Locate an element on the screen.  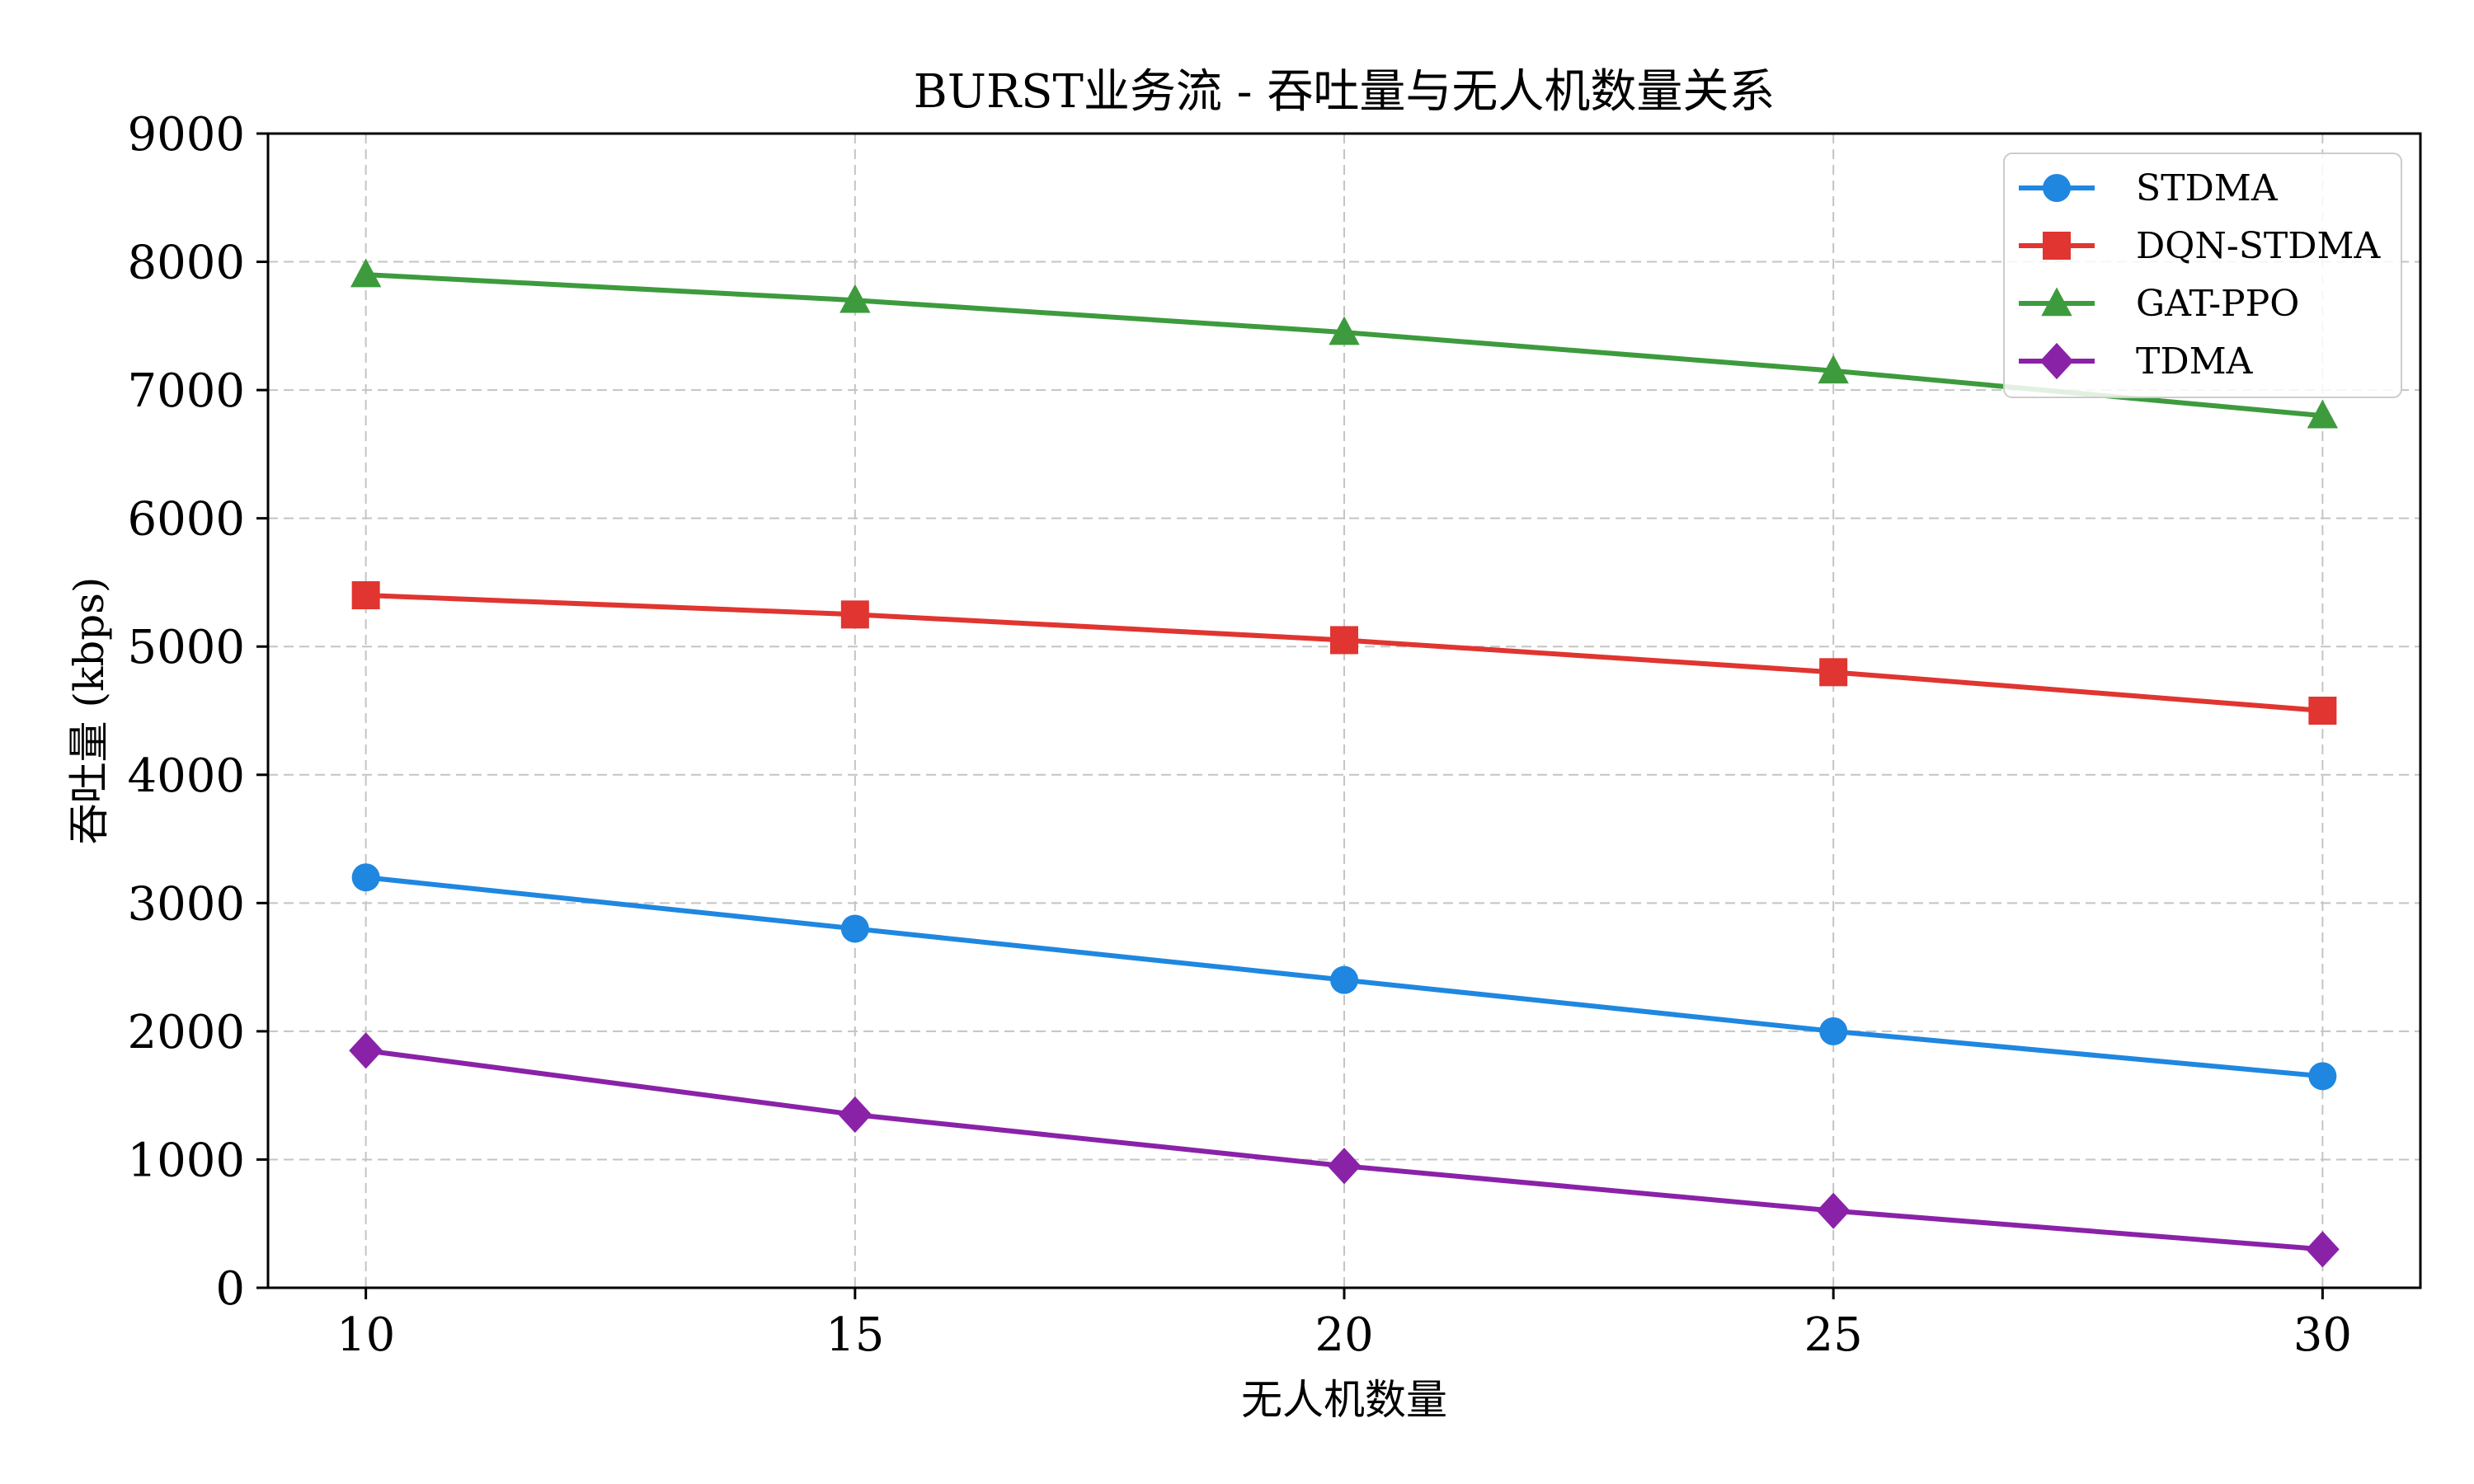
y-tick-label: 1000 is located at coordinates (186, 1160).